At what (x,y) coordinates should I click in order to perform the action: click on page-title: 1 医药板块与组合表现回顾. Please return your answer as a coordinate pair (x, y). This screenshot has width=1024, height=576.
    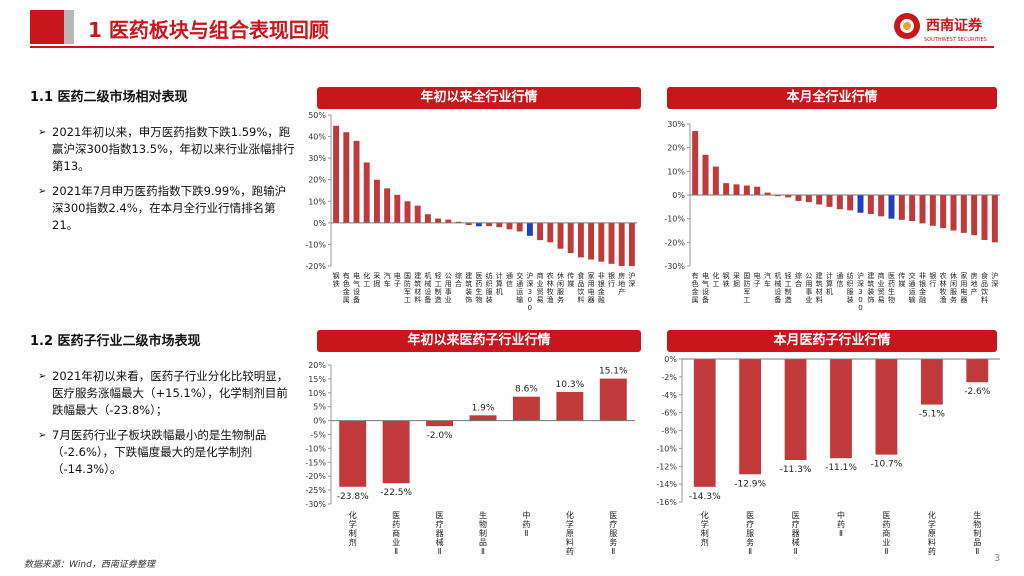
    Looking at the image, I should click on (208, 30).